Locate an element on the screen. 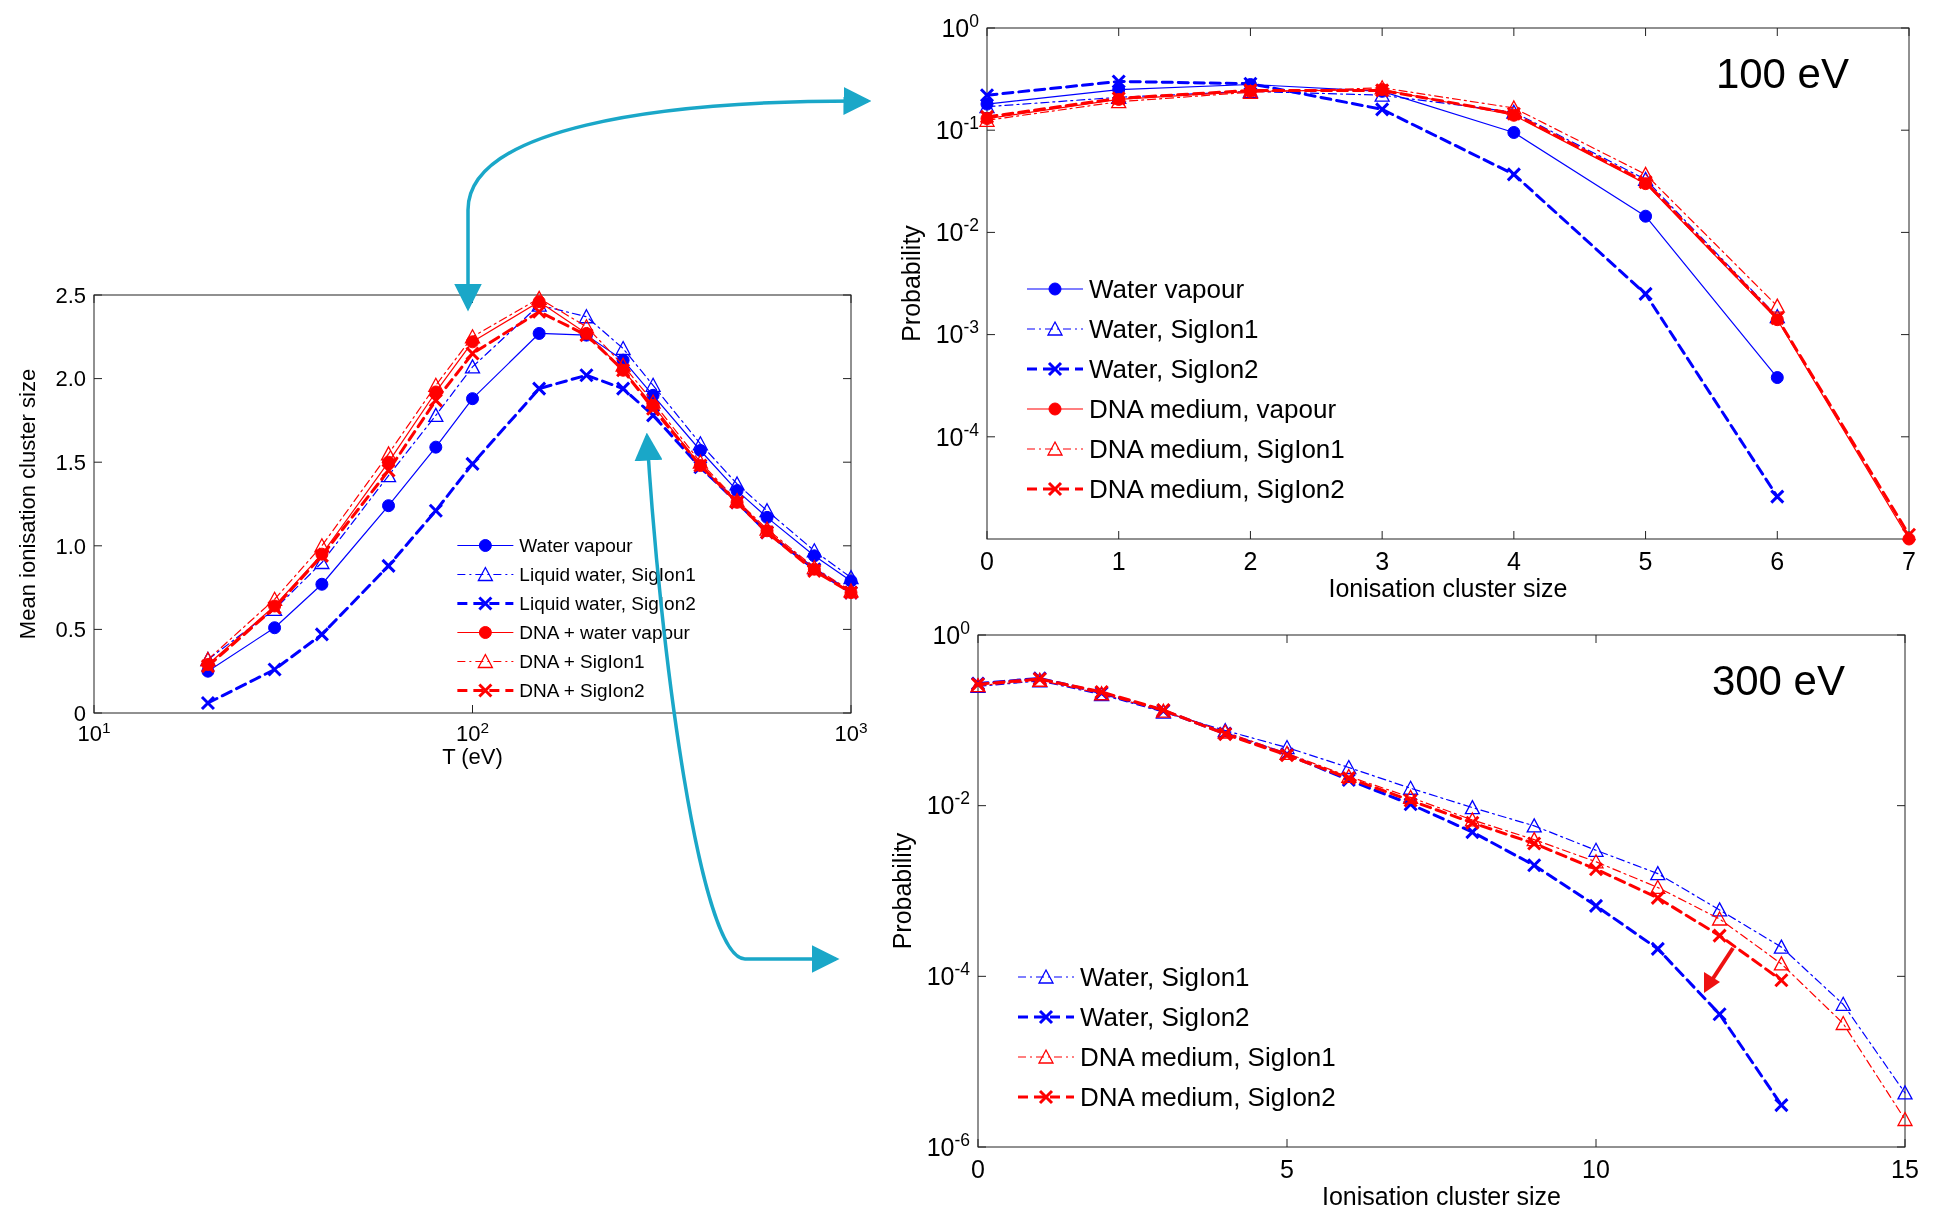  y-tick-label: 1.0 is located at coordinates (70, 546).